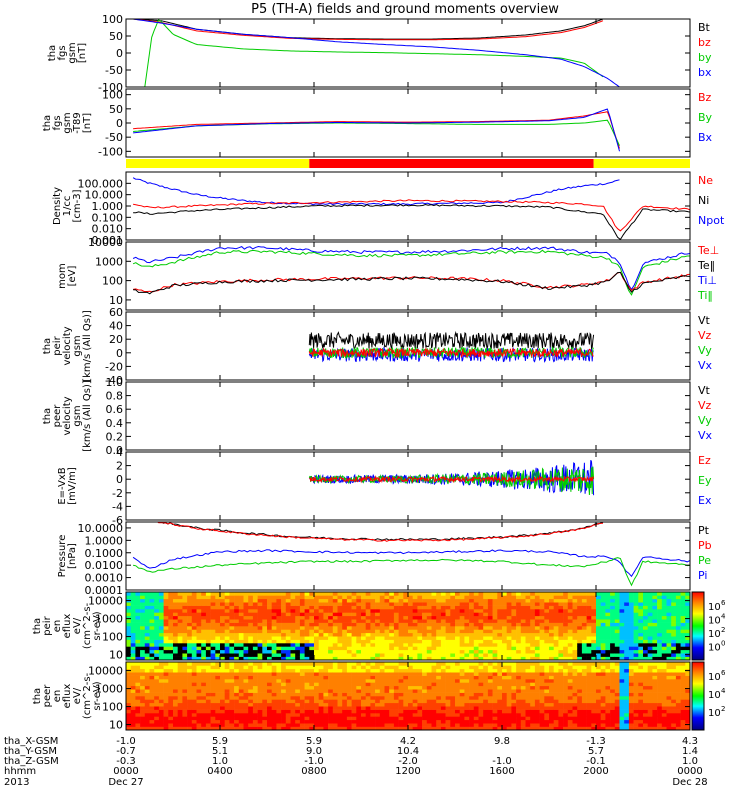 The image size is (750, 804). I want to click on series-line-Bz, so click(376, 130).